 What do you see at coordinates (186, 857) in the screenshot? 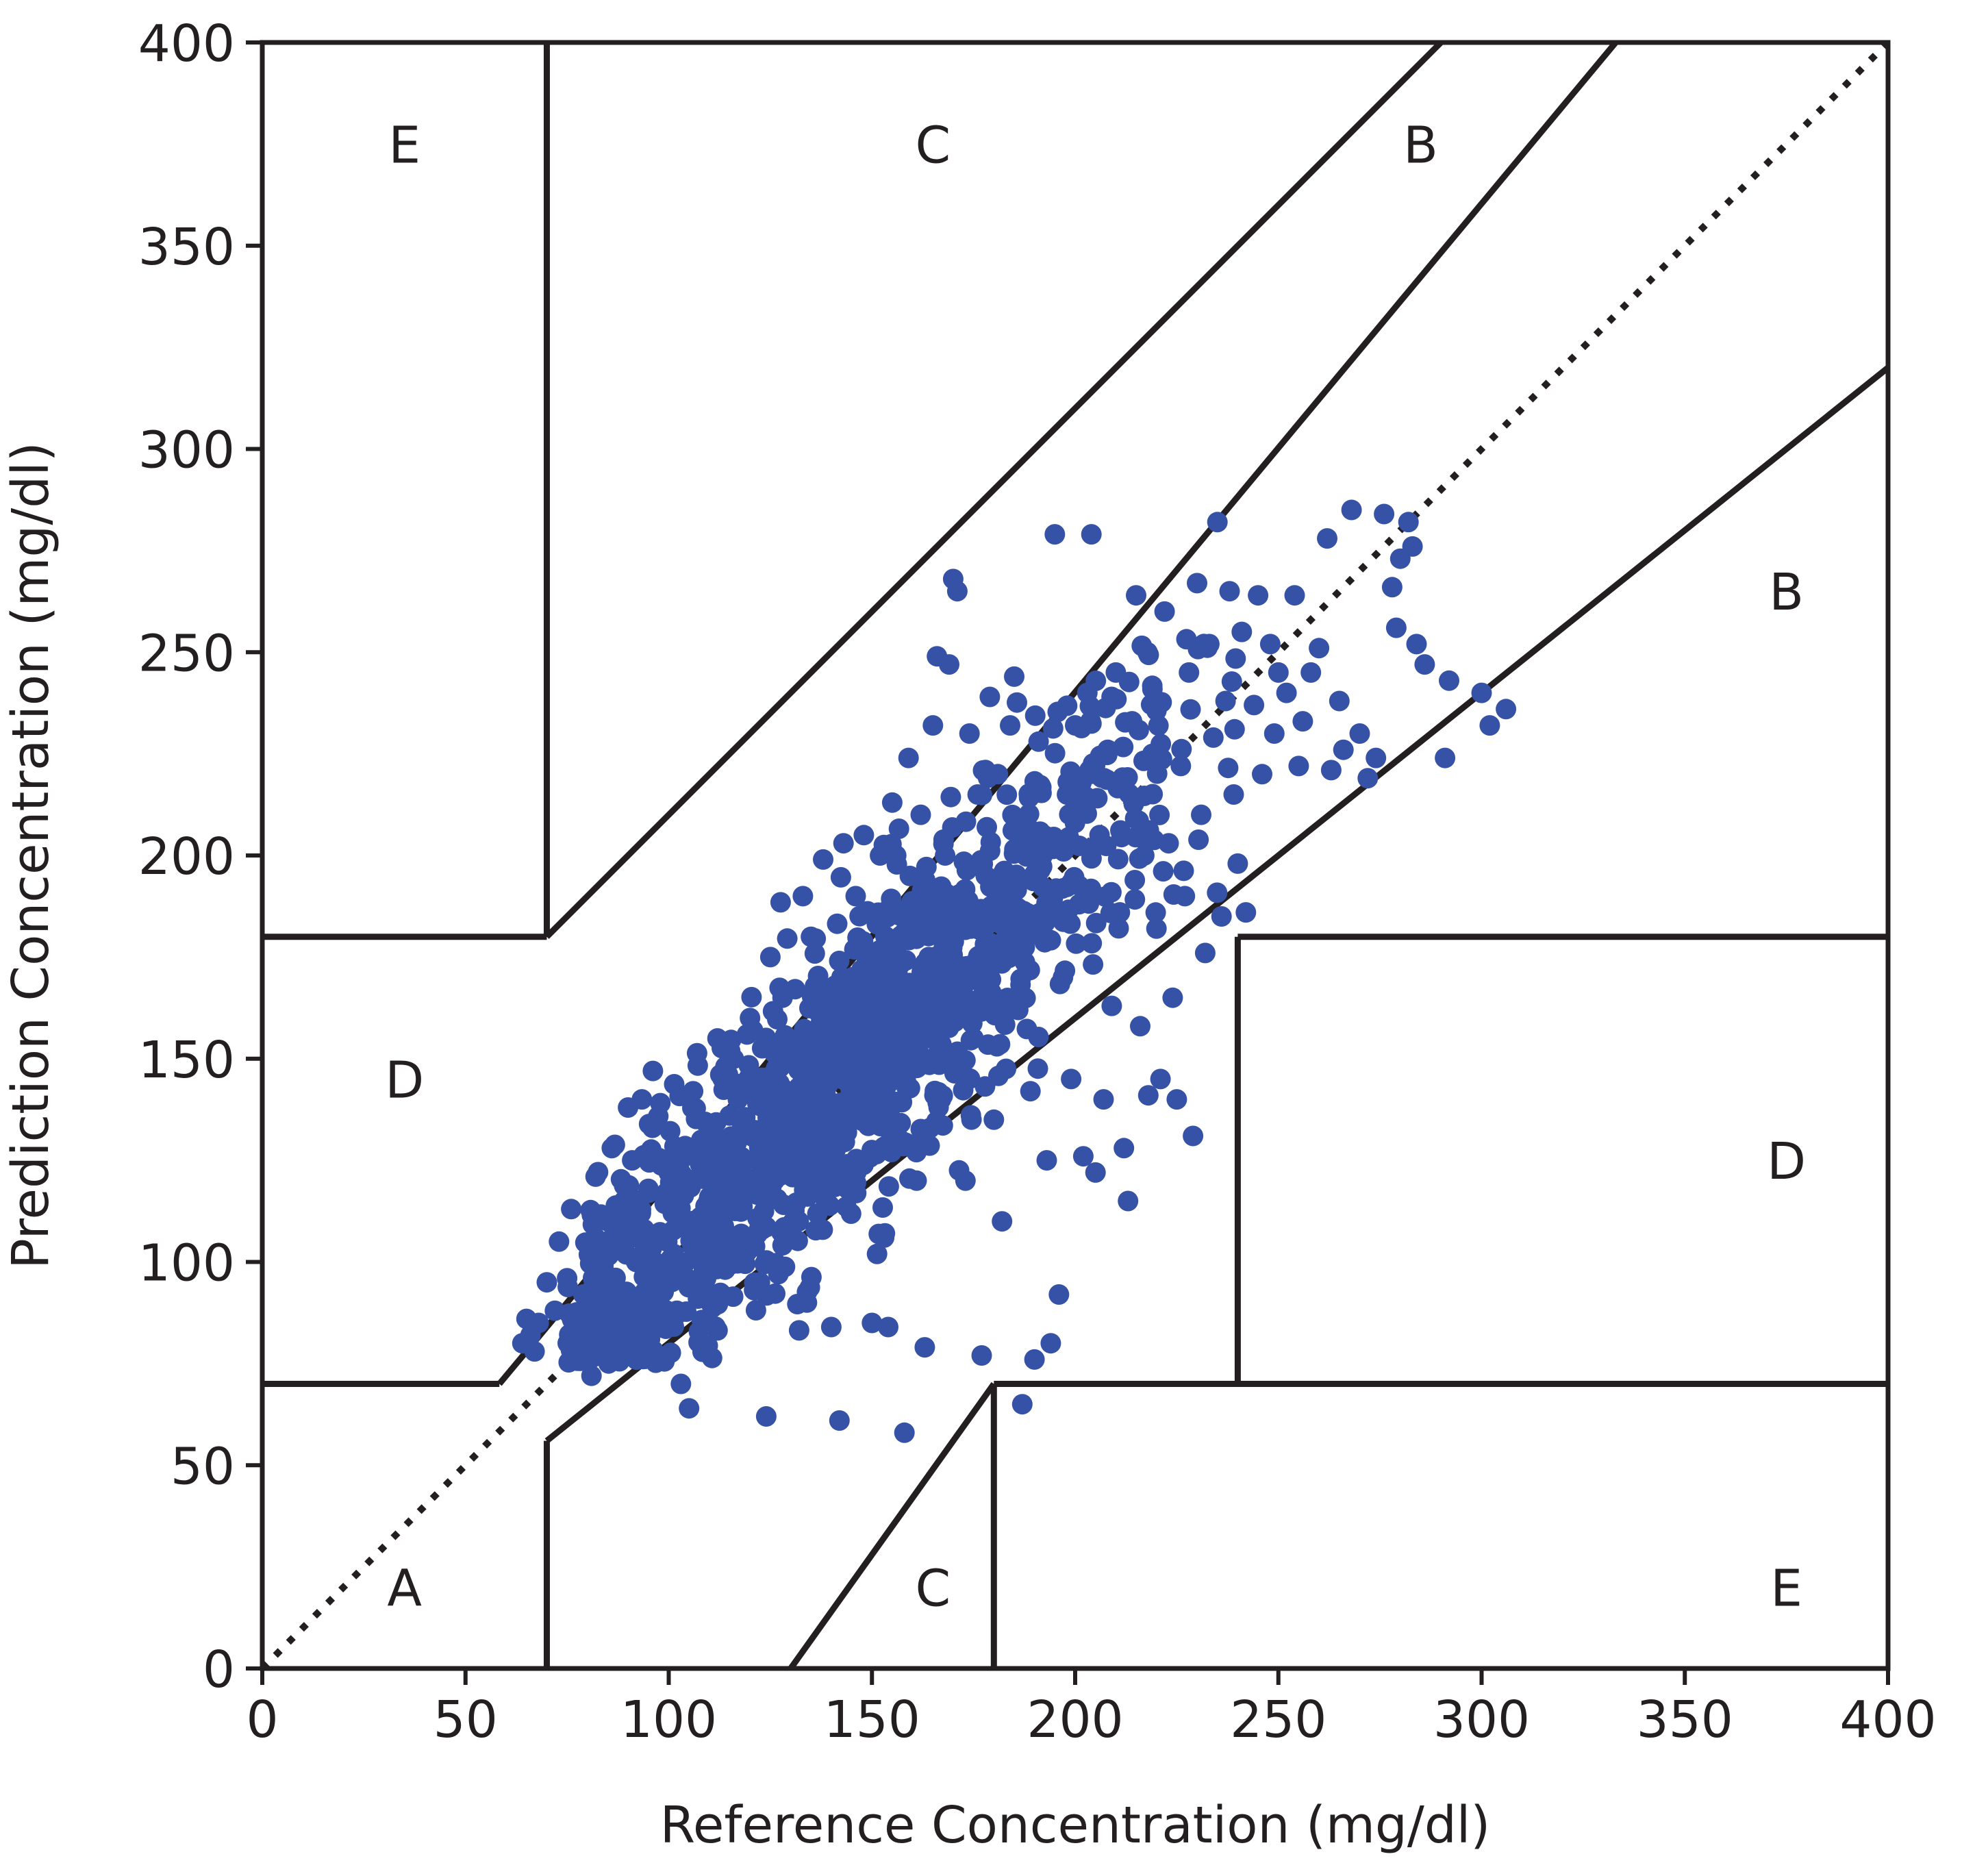
I see `y-tick-label: 200` at bounding box center [186, 857].